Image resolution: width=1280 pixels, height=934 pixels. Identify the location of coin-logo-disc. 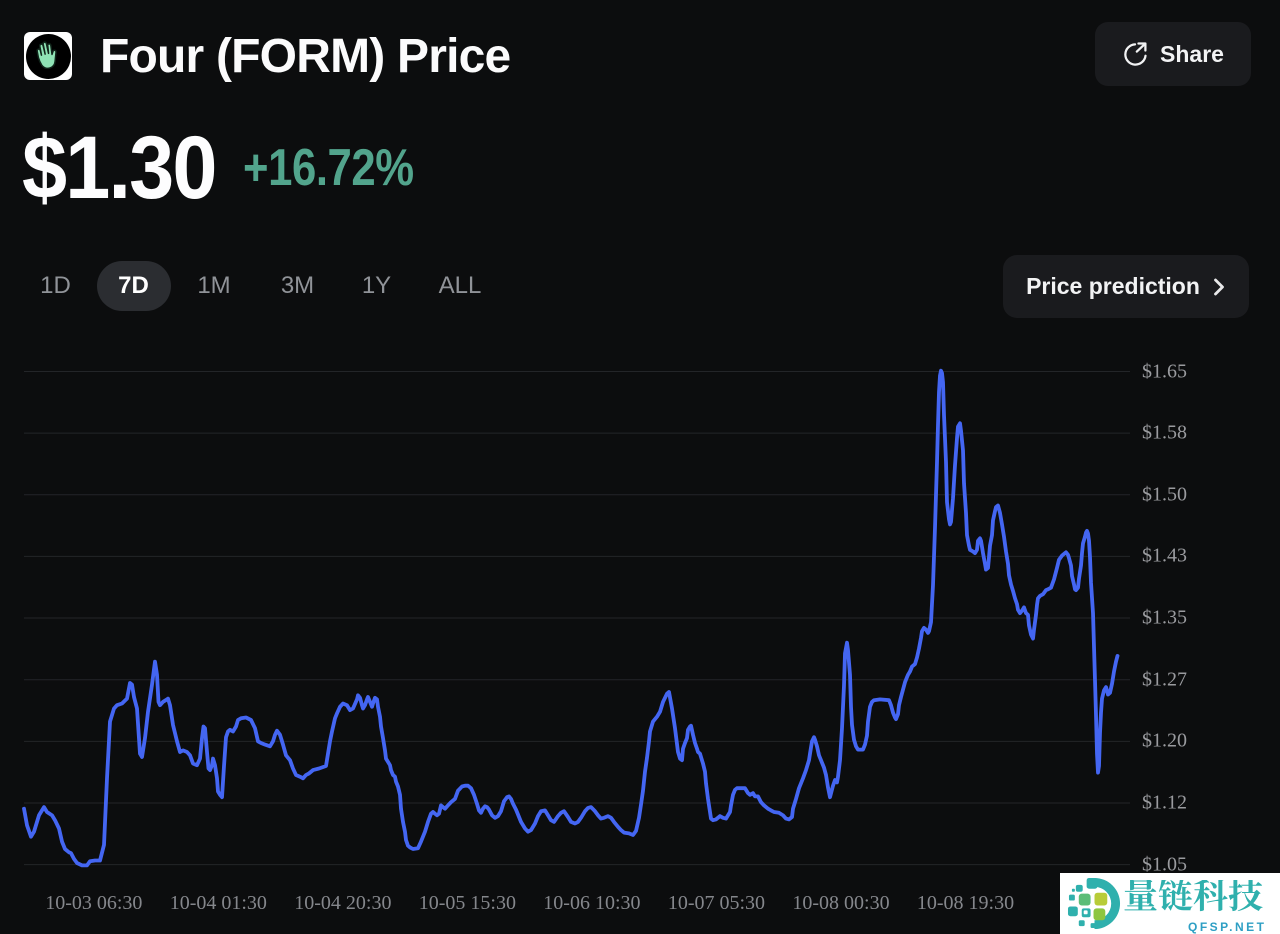
(48, 56).